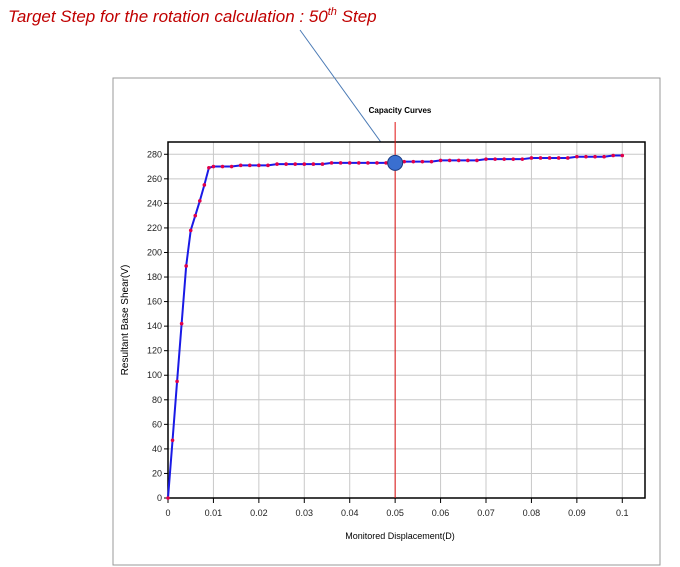  Describe the element at coordinates (577, 513) in the screenshot. I see `x-tick-label: 0.09` at that location.